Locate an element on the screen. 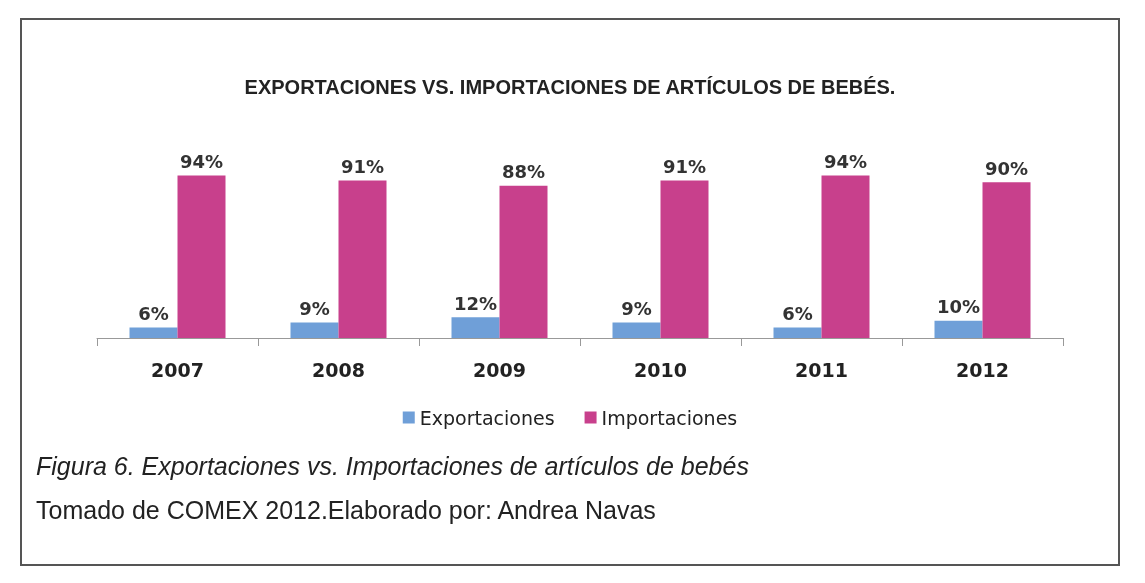 Image resolution: width=1145 pixels, height=583 pixels. x-tick-label: 2008 is located at coordinates (338, 369).